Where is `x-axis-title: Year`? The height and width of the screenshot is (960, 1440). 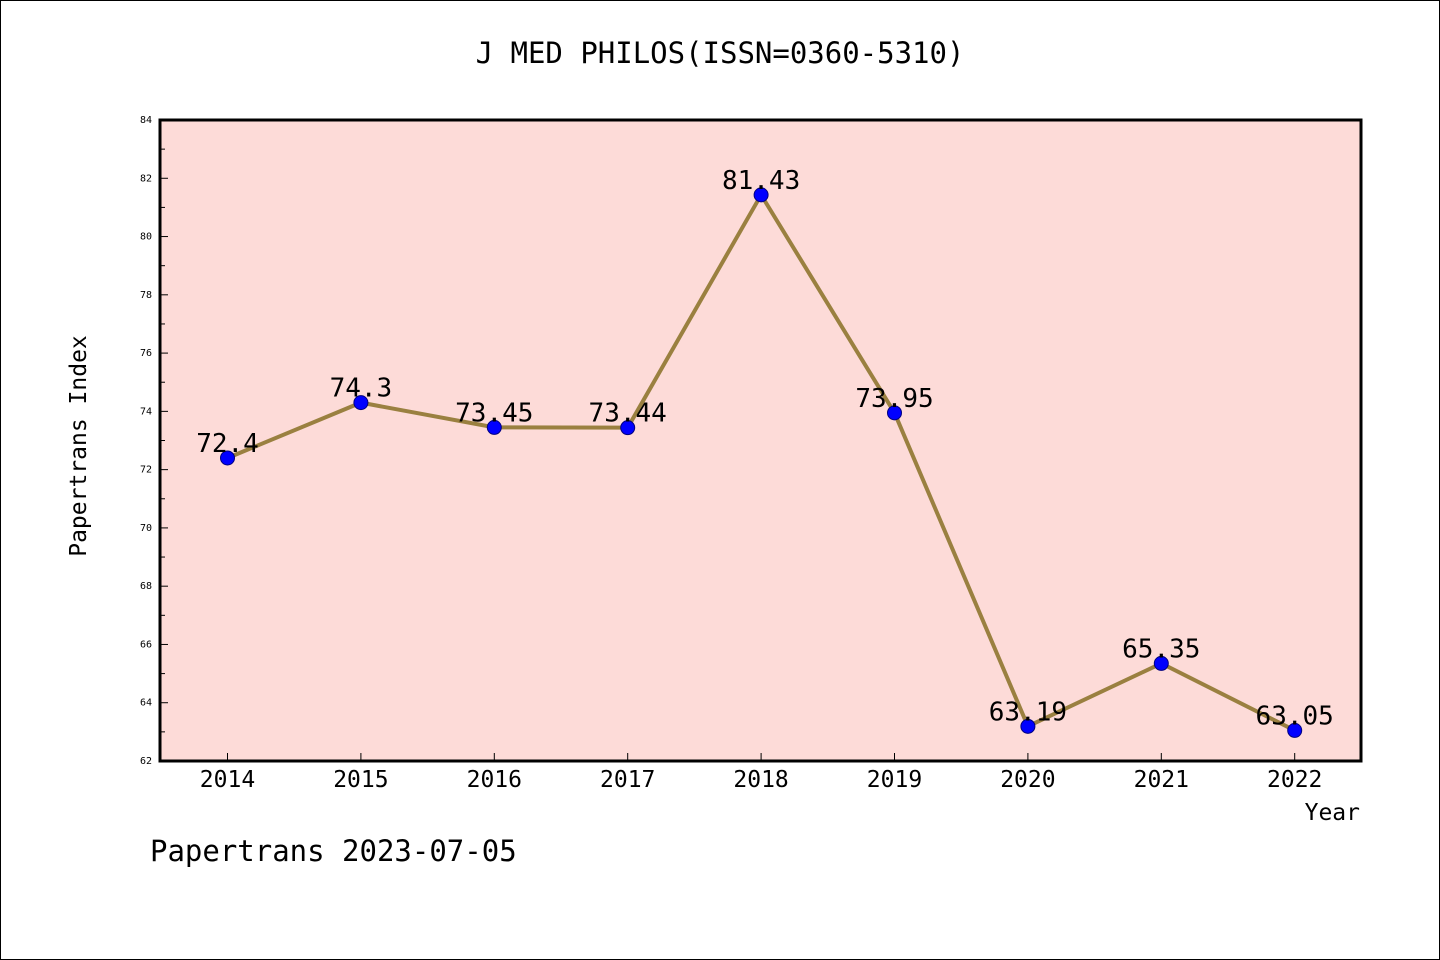 x-axis-title: Year is located at coordinates (1332, 813).